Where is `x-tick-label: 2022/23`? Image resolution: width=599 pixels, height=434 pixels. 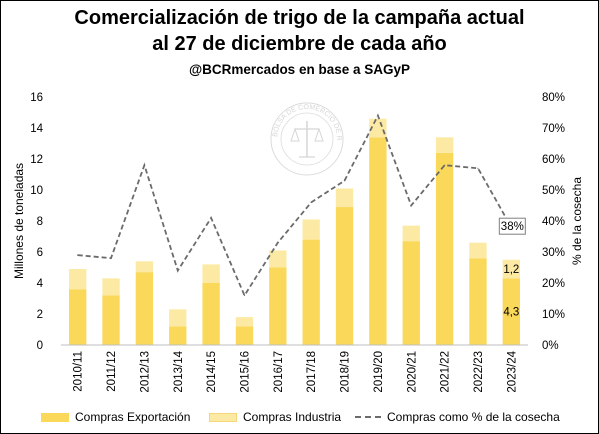 x-tick-label: 2022/23 is located at coordinates (479, 372).